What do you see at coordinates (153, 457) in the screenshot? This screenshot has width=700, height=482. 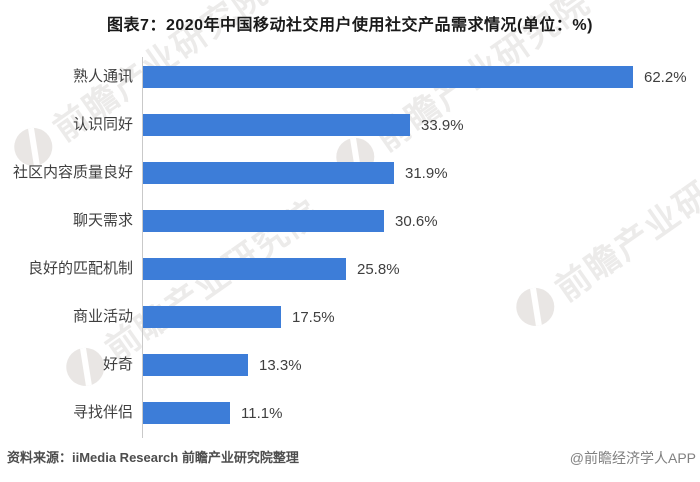 I see `source-note: 资料来源：iiMedia Research 前瞻产业研究院整理` at bounding box center [153, 457].